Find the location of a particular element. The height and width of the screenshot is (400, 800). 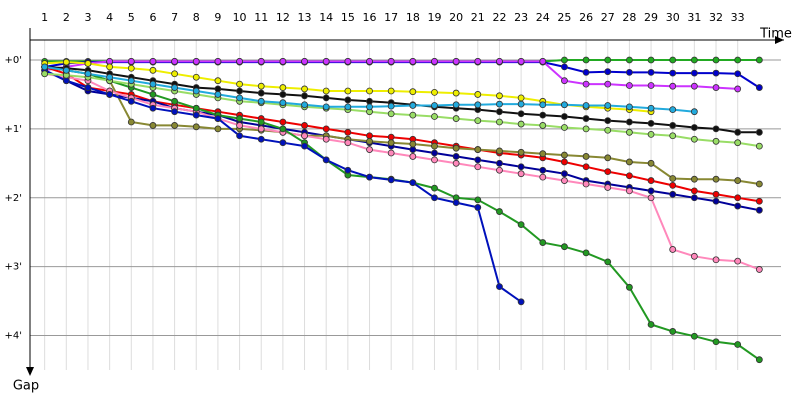

x-tick-label: 25 is located at coordinates (564, 17).